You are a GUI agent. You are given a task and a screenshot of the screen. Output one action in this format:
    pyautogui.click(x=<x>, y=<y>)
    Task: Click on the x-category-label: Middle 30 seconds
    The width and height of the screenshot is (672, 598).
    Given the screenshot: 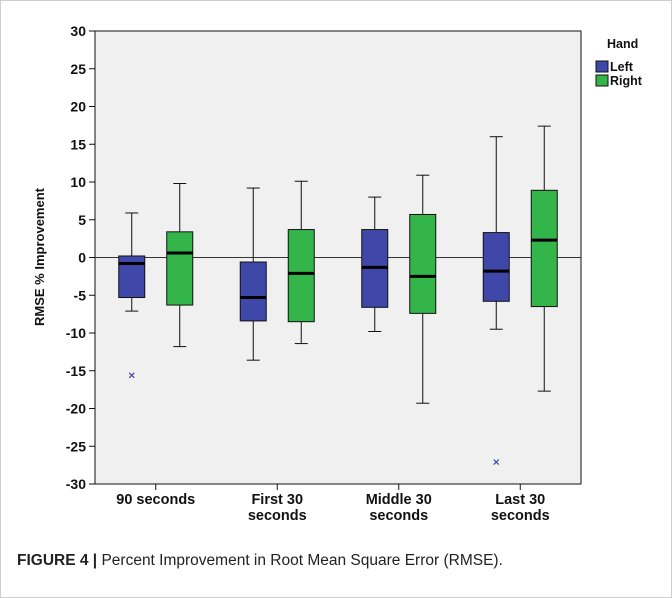 What is the action you would take?
    pyautogui.click(x=399, y=508)
    